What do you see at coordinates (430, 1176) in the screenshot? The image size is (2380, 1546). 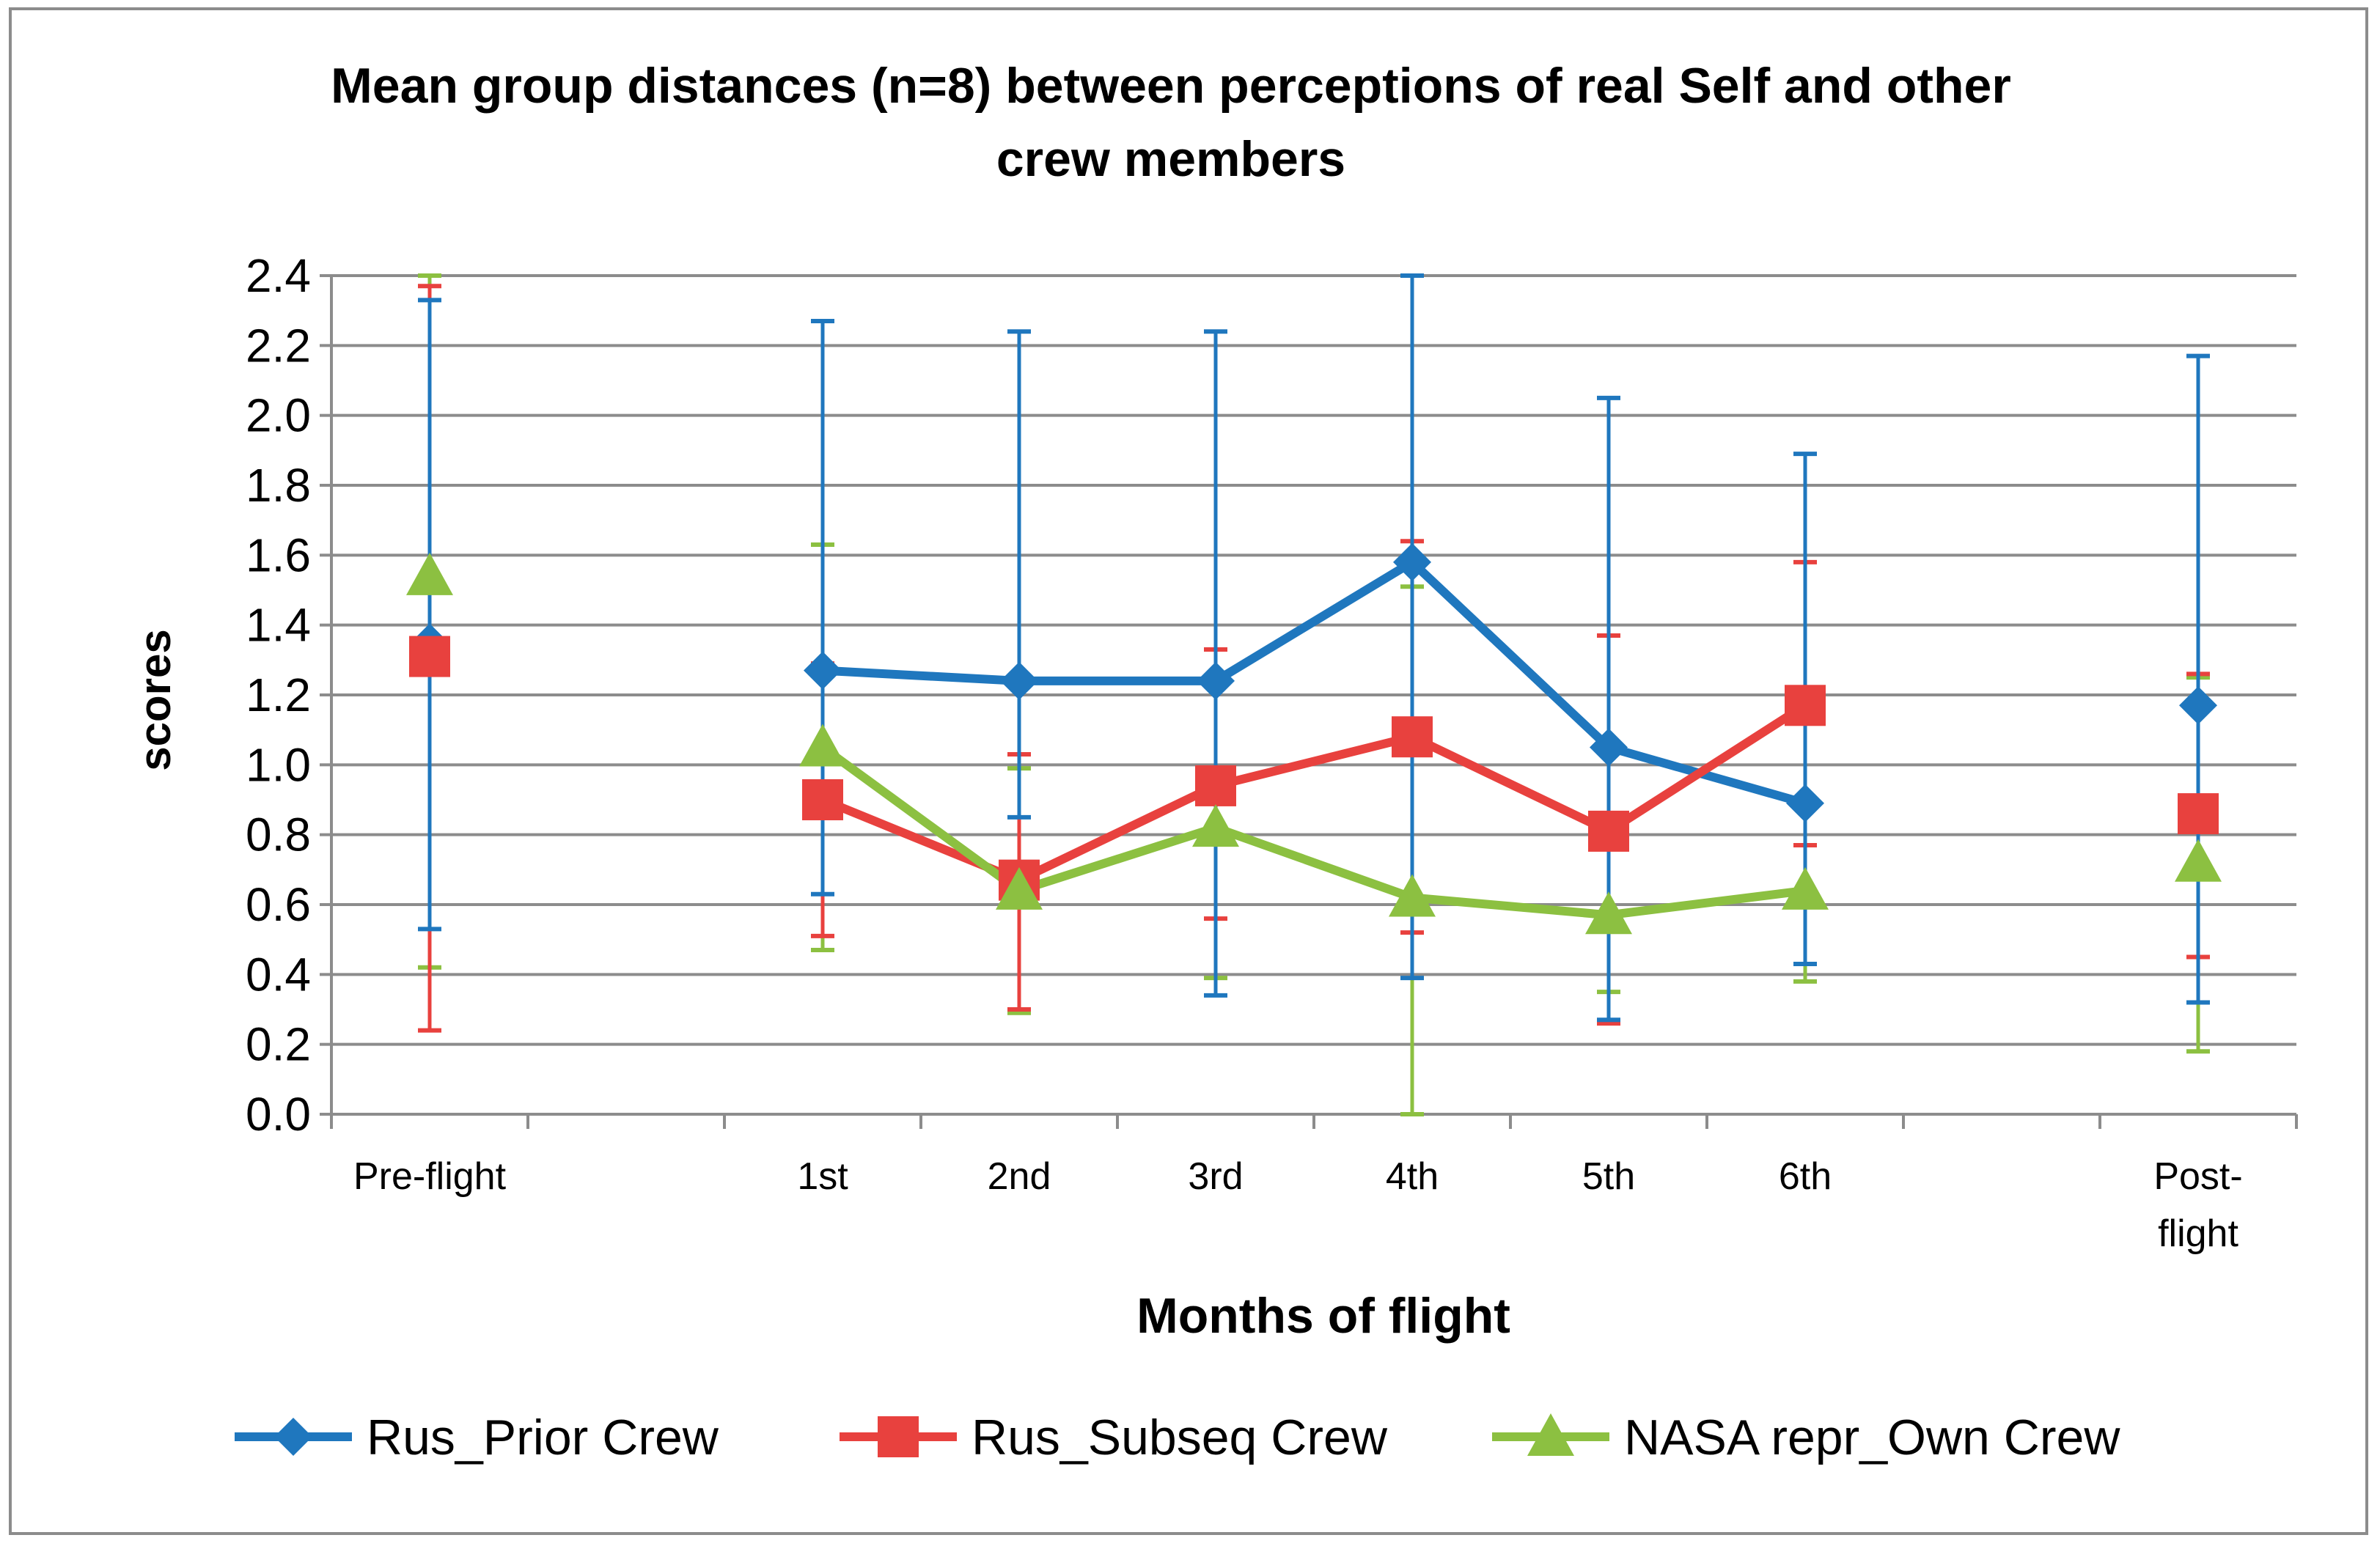 I see `x-tick-label: Pre-flight` at bounding box center [430, 1176].